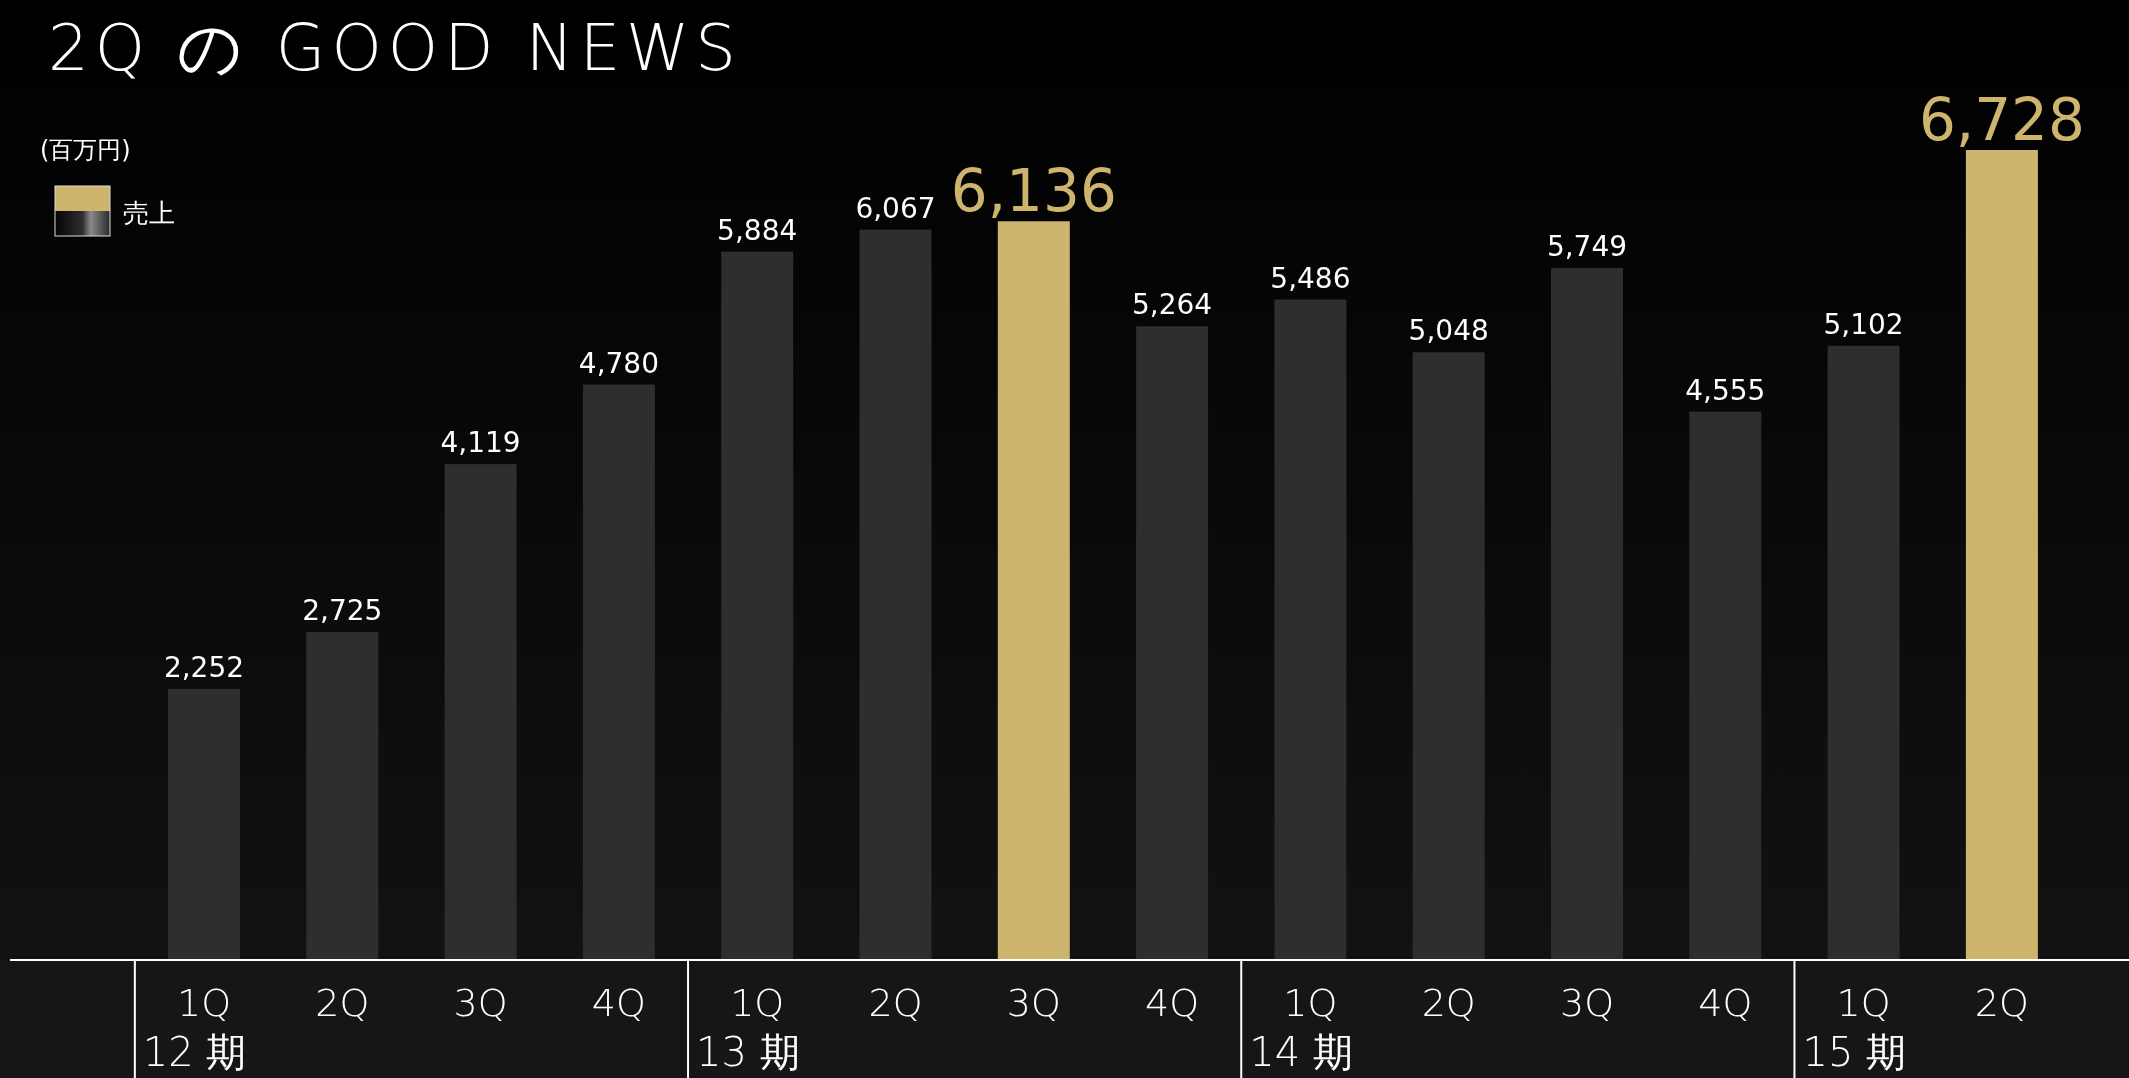 The width and height of the screenshot is (2129, 1078). I want to click on data-label: 2,725, so click(342, 610).